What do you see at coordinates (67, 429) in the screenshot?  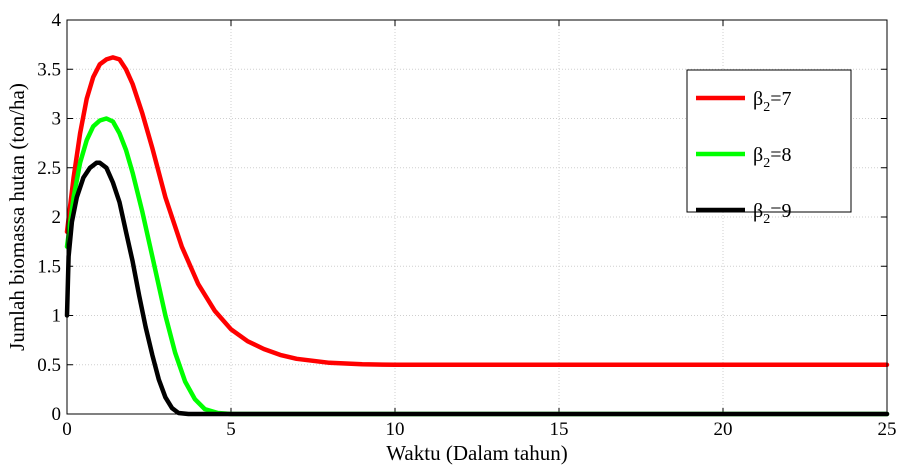 I see `x-tick-label: 0` at bounding box center [67, 429].